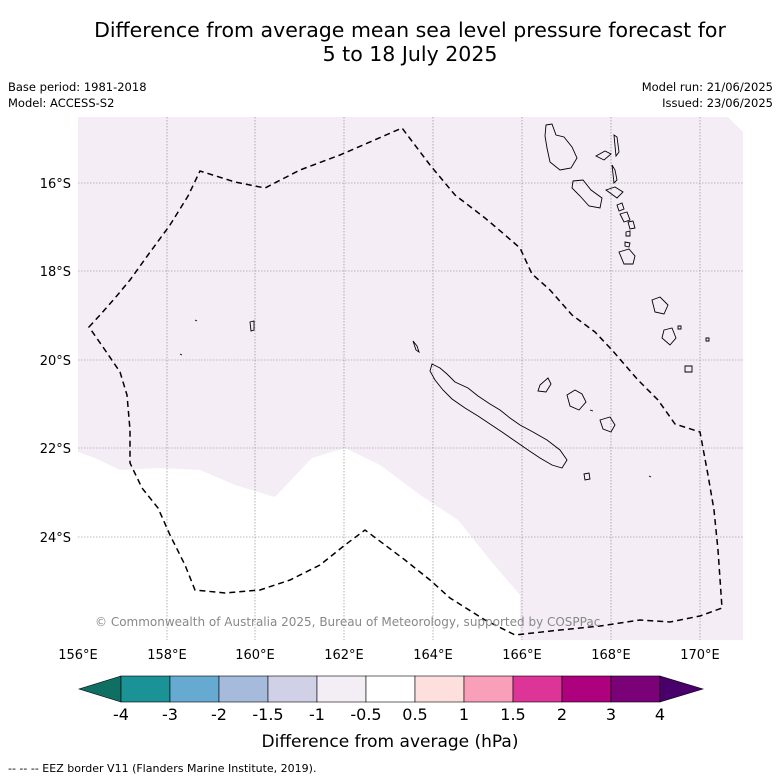 Image resolution: width=781 pixels, height=781 pixels. Describe the element at coordinates (410, 54) in the screenshot. I see `title-line-2: 5 to 18 July 2025` at that location.